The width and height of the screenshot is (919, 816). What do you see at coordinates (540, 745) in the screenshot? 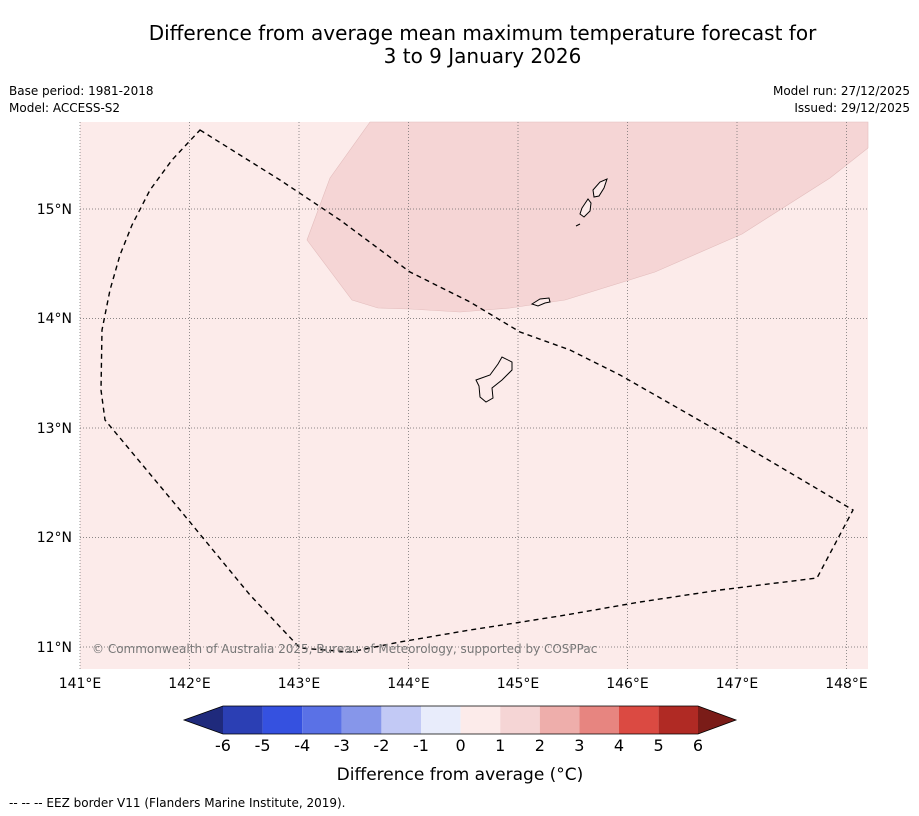
I see `colorbar-label: 2` at bounding box center [540, 745].